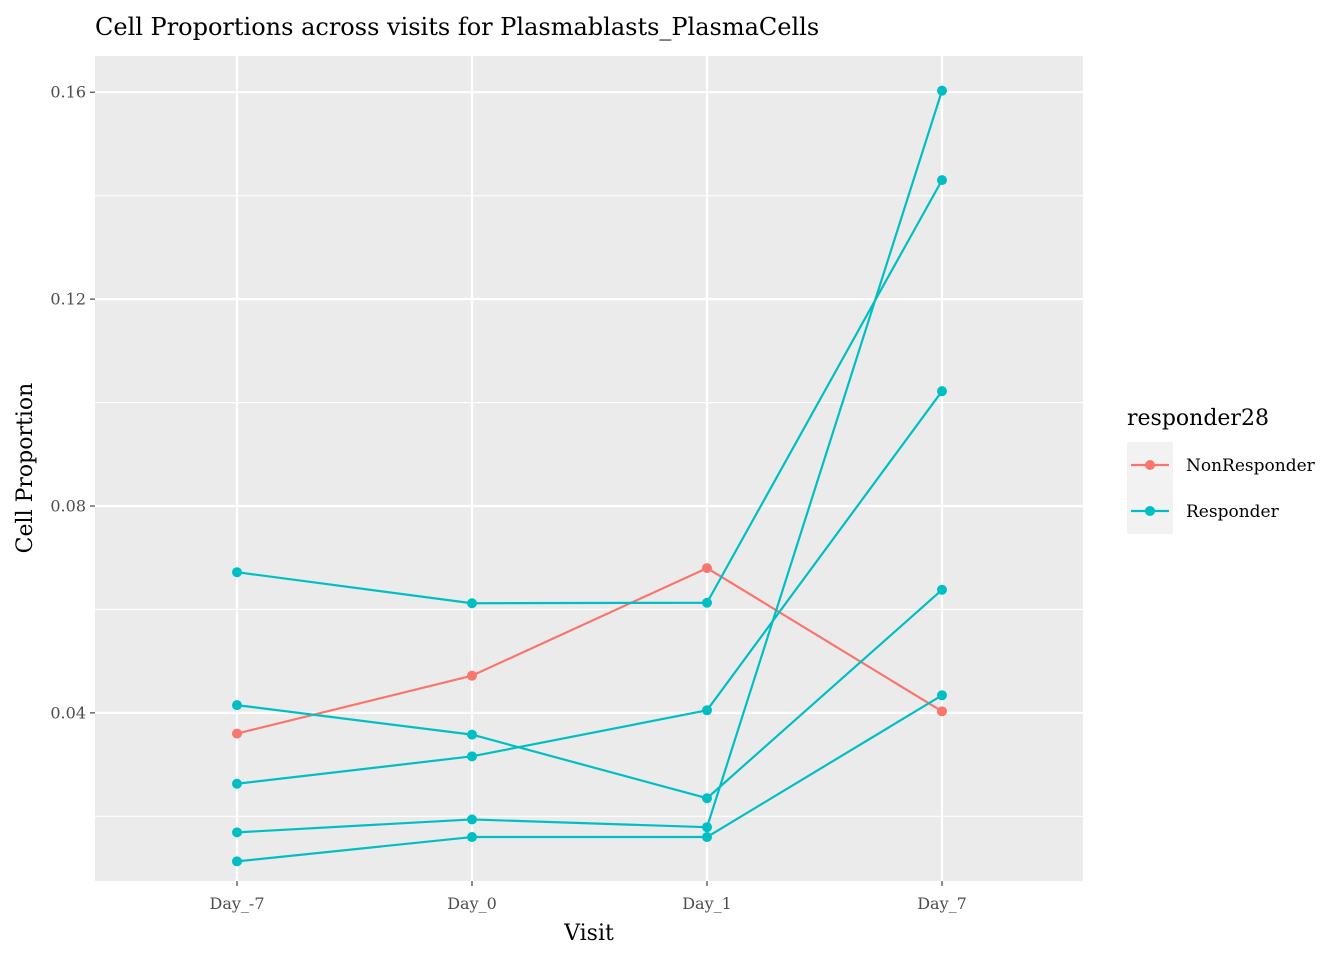 Image resolution: width=1344 pixels, height=960 pixels. What do you see at coordinates (68, 712) in the screenshot?
I see `y-tick-label: 0.04` at bounding box center [68, 712].